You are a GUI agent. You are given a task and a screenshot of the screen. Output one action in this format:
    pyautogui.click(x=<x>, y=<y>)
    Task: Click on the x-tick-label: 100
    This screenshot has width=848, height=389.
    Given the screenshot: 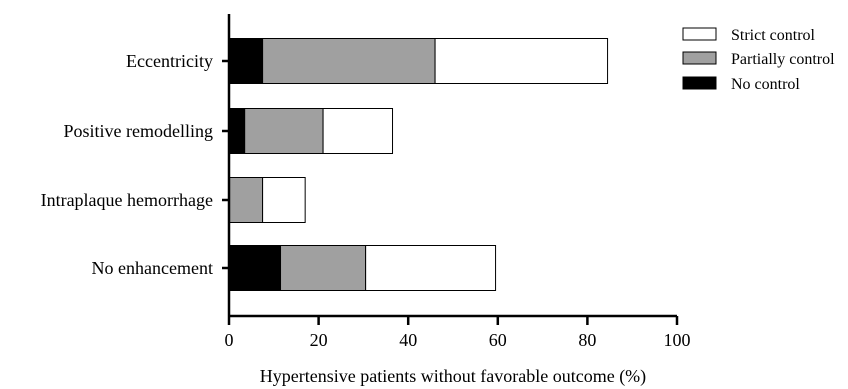 What is the action you would take?
    pyautogui.click(x=677, y=340)
    